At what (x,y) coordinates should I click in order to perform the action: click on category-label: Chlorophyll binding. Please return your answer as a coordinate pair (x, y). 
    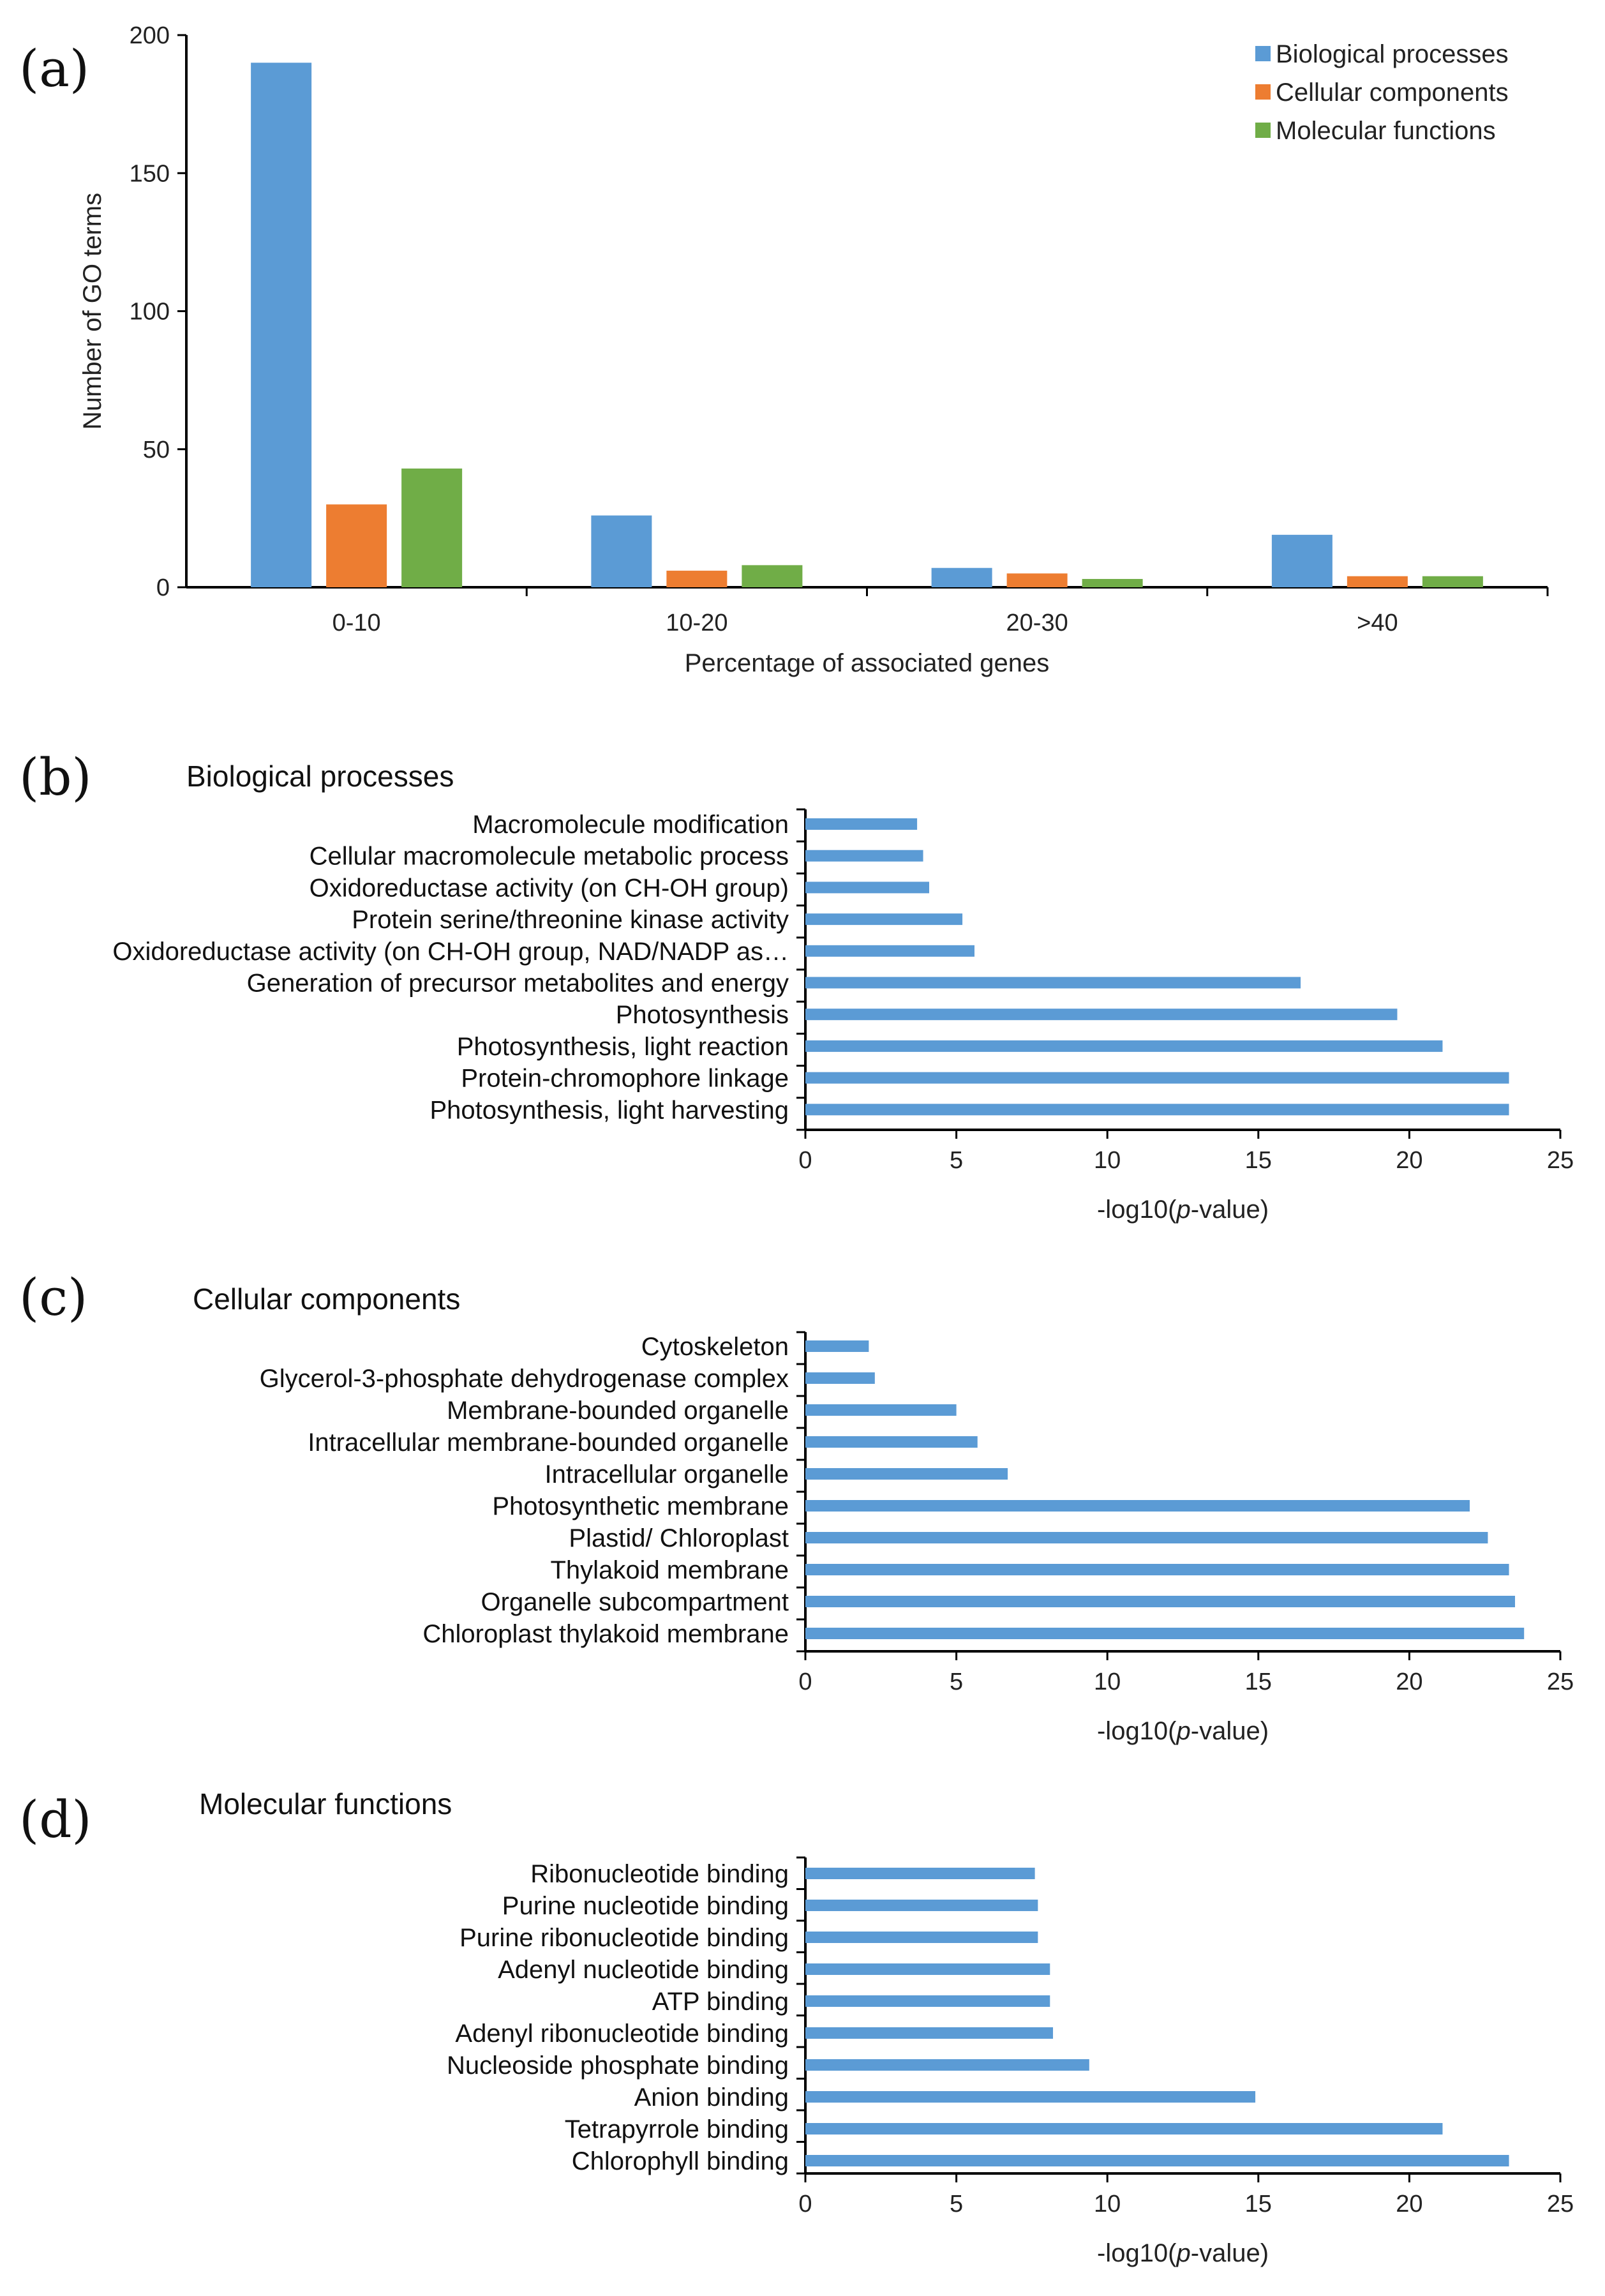
    Looking at the image, I should click on (681, 2161).